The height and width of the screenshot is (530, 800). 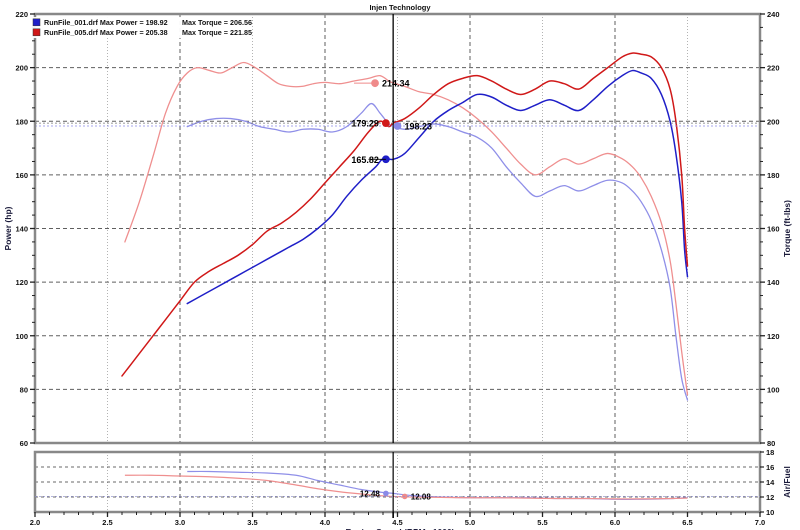 I want to click on x-axis-tick-label: 4.5, so click(x=397, y=522).